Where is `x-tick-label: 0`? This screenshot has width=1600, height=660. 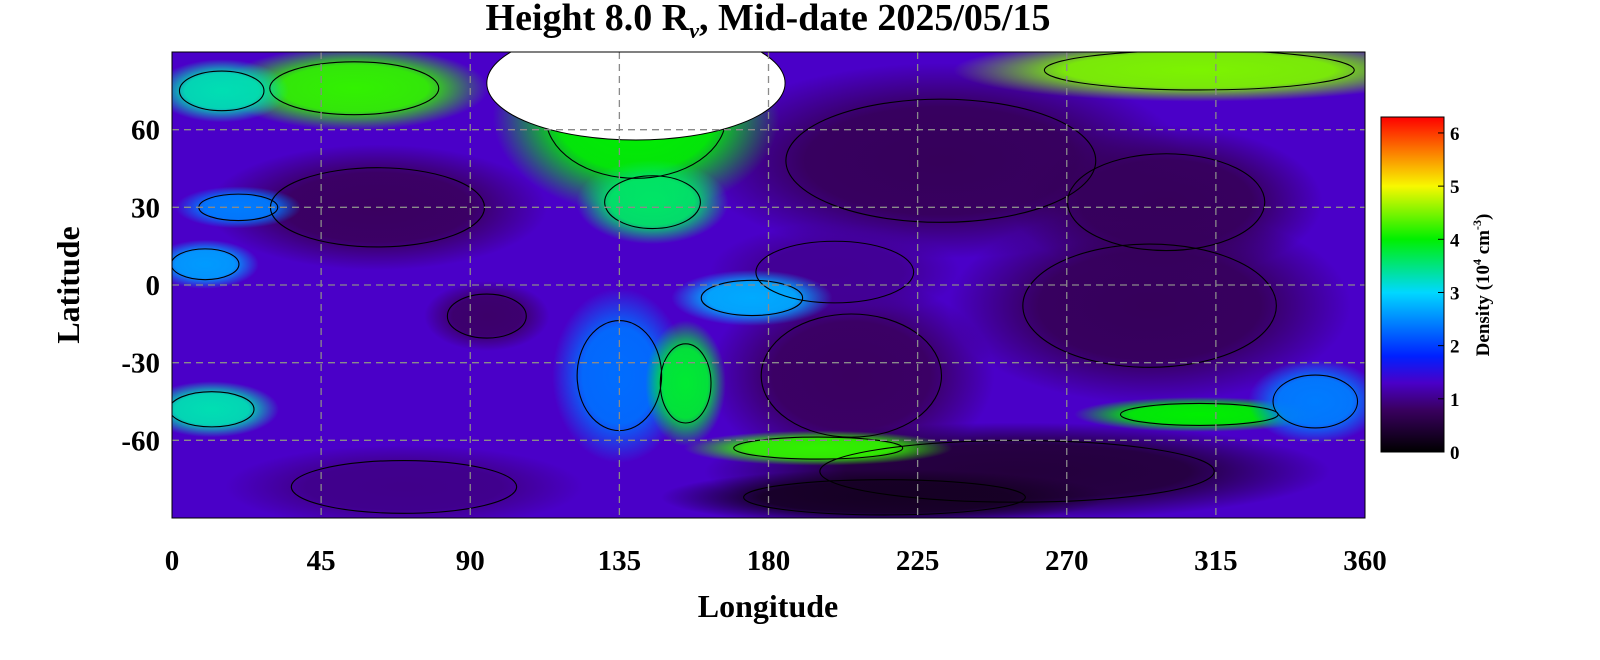
x-tick-label: 0 is located at coordinates (172, 561).